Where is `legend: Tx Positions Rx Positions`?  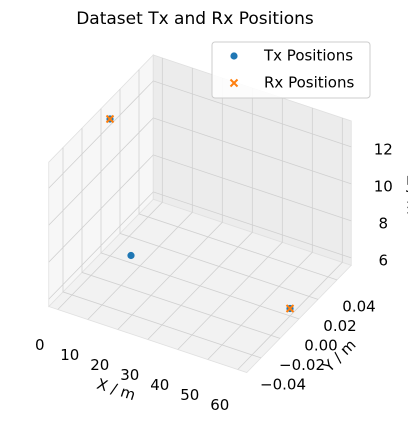
legend: Tx Positions Rx Positions is located at coordinates (291, 70).